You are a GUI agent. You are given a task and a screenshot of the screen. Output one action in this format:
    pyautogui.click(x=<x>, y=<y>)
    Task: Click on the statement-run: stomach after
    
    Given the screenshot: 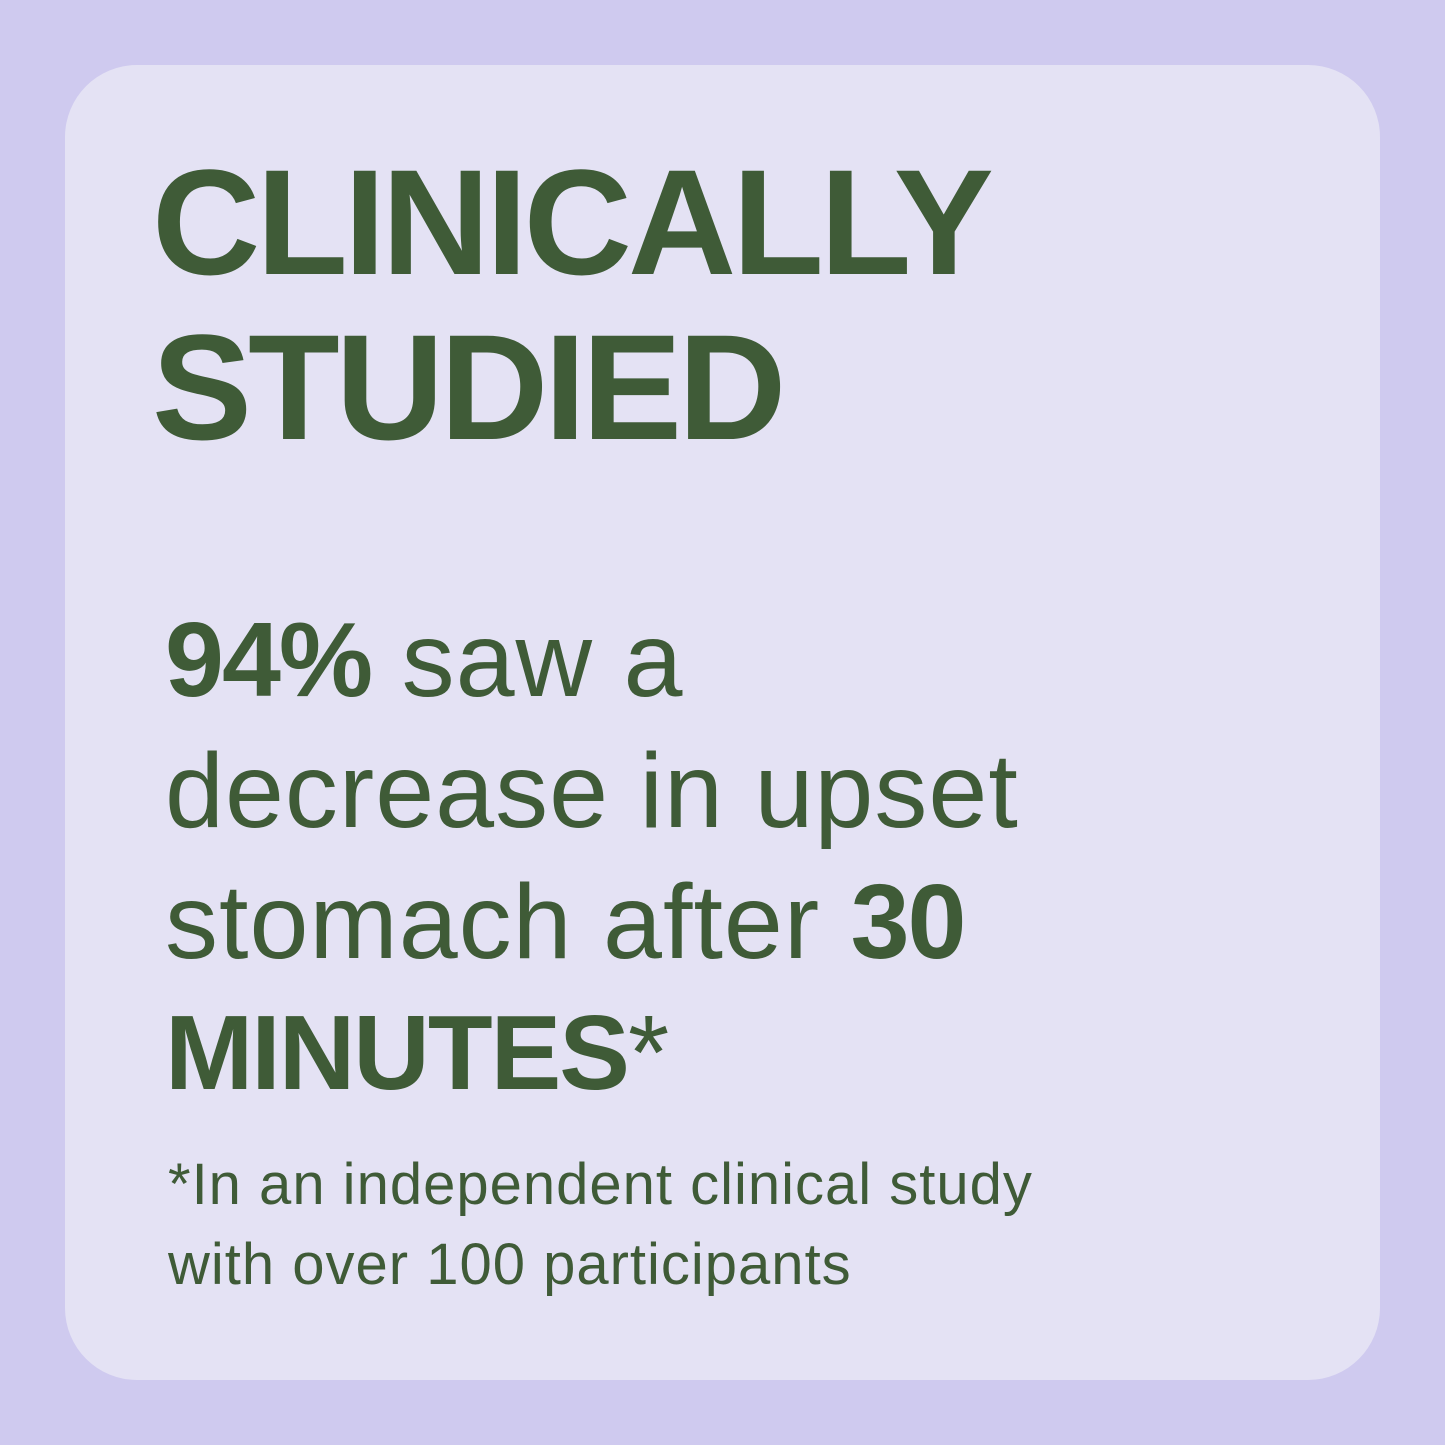 What is the action you would take?
    pyautogui.click(x=508, y=922)
    